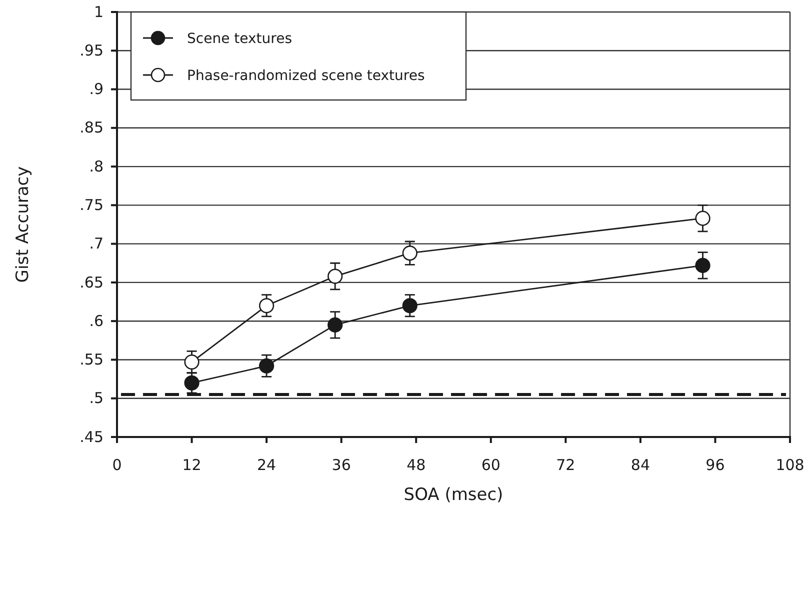  I want to click on x-tick-label: 0, so click(117, 465).